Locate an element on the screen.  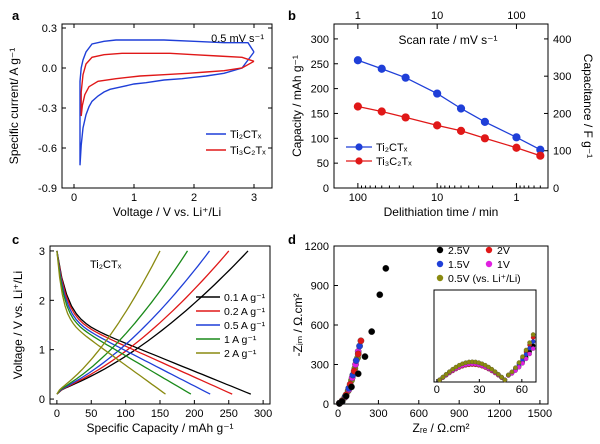
y-tick-label-b: 0 is located at coordinates (326, 189).